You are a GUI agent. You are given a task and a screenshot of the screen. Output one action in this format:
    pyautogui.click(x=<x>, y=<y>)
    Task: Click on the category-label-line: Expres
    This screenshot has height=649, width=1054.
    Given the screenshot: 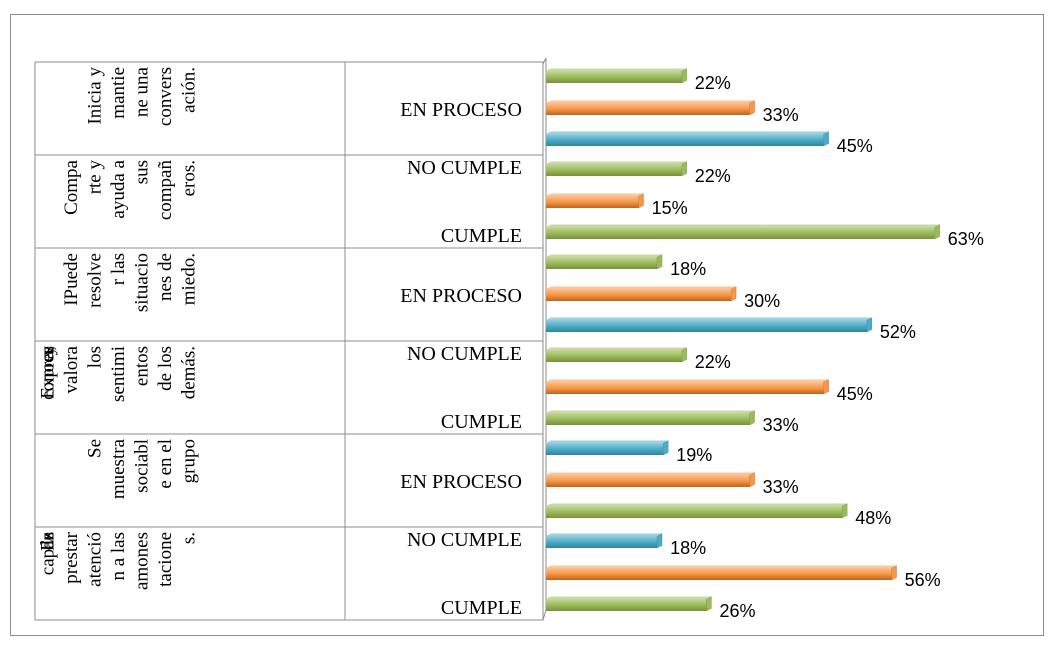 What is the action you would take?
    pyautogui.click(x=47, y=372)
    